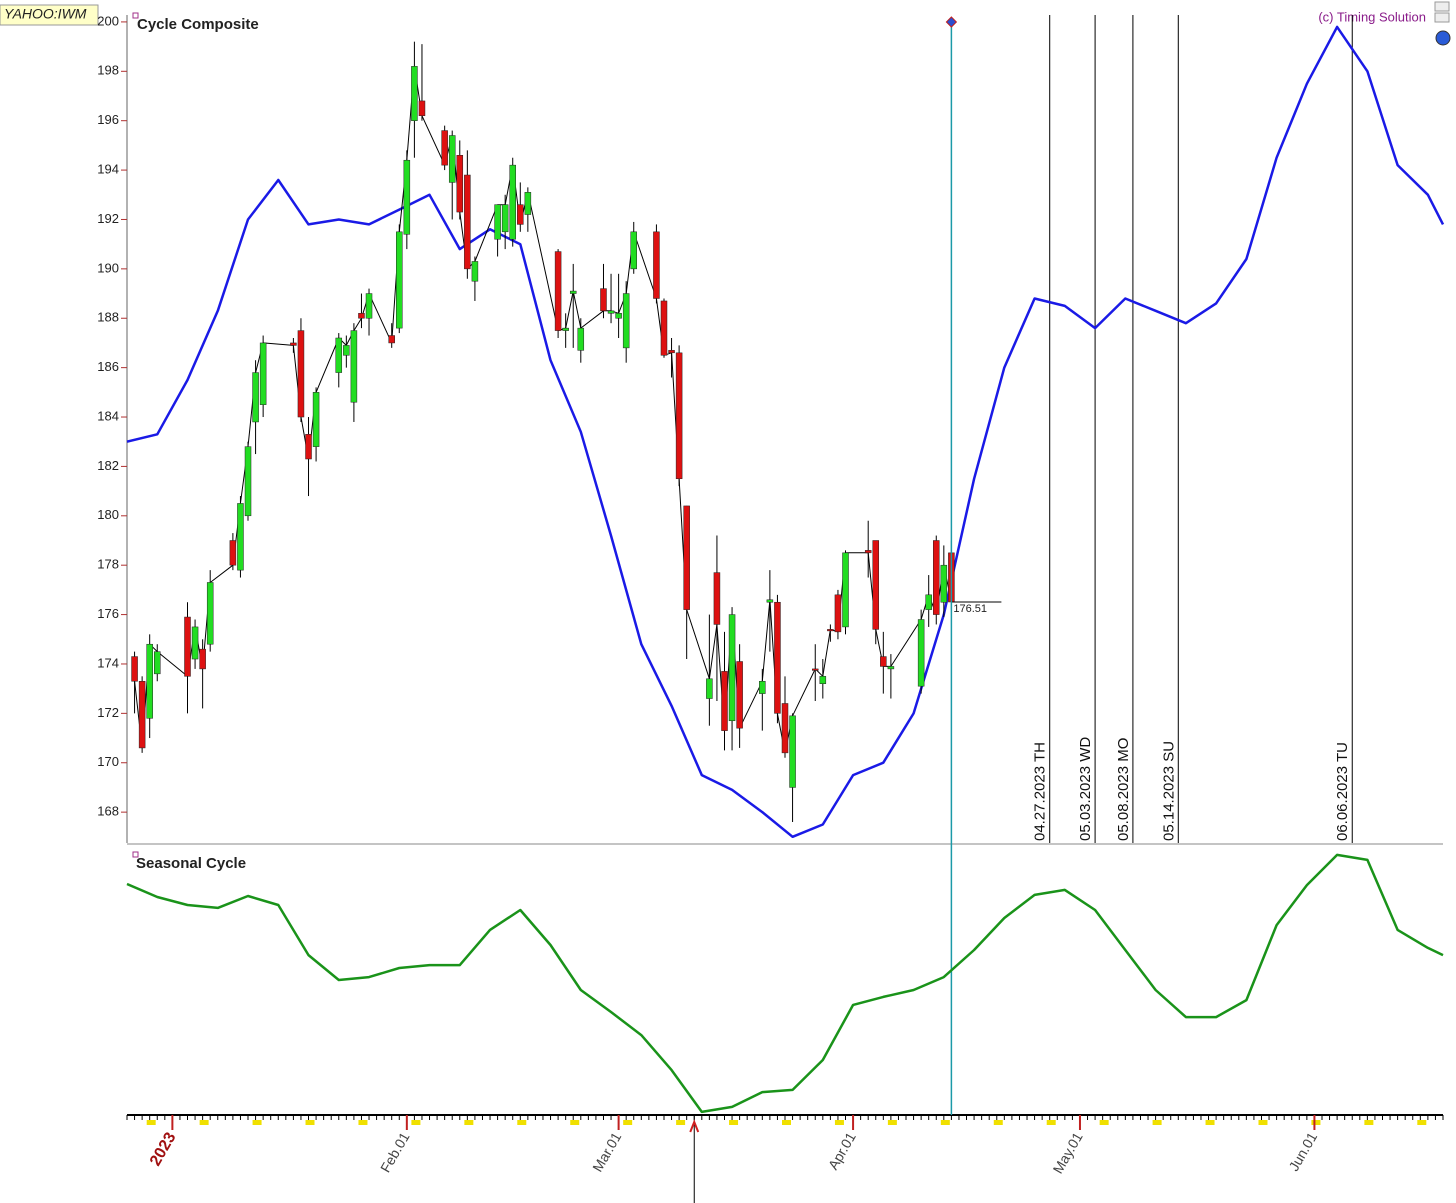 This screenshot has height=1203, width=1456. What do you see at coordinates (108, 811) in the screenshot?
I see `y-tick-label: 168` at bounding box center [108, 811].